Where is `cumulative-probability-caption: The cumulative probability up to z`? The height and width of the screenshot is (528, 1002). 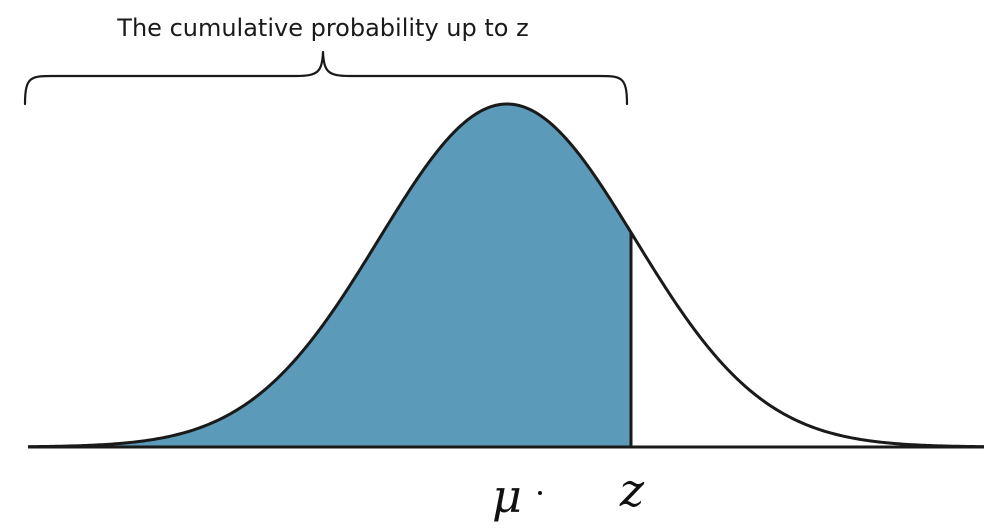
cumulative-probability-caption: The cumulative probability up to z is located at coordinates (322, 28).